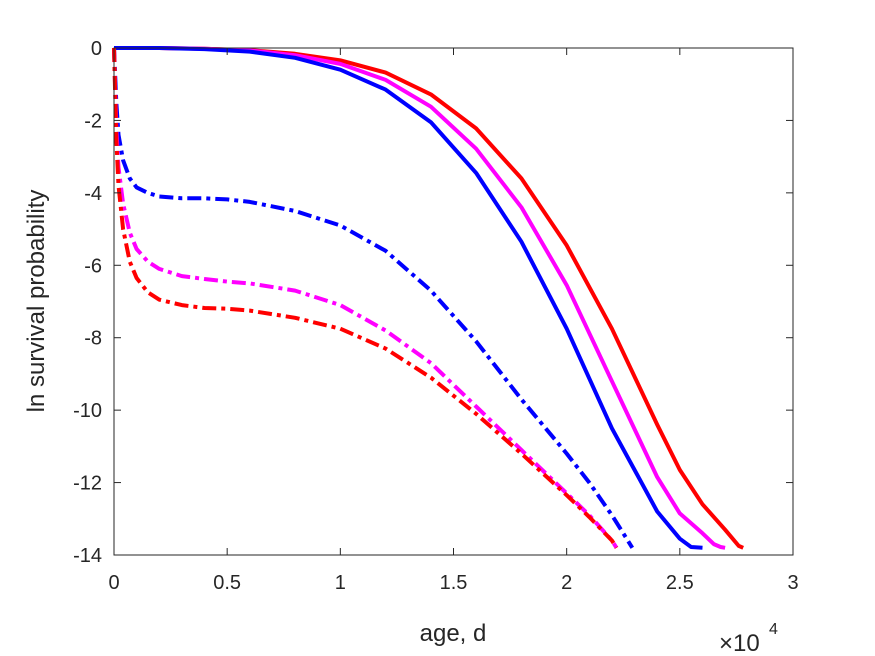  What do you see at coordinates (93, 121) in the screenshot?
I see `y-tick-label: -2` at bounding box center [93, 121].